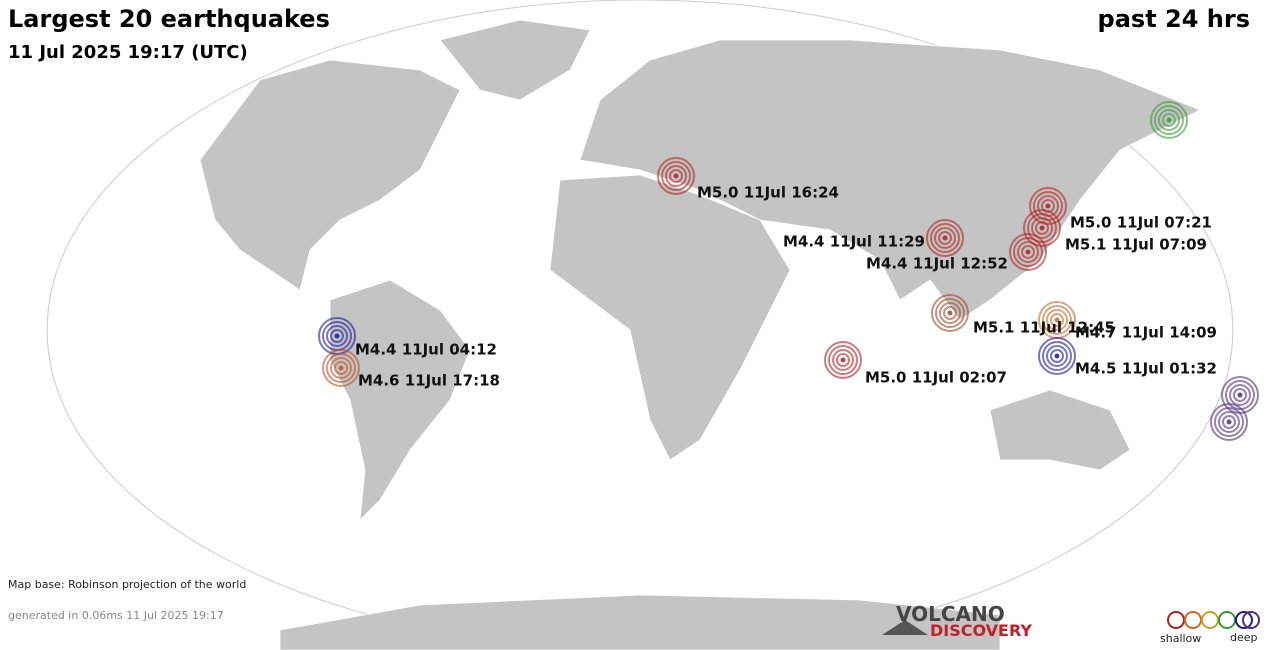  What do you see at coordinates (768, 193) in the screenshot?
I see `quake-label: M5.0 11Jul 16:24` at bounding box center [768, 193].